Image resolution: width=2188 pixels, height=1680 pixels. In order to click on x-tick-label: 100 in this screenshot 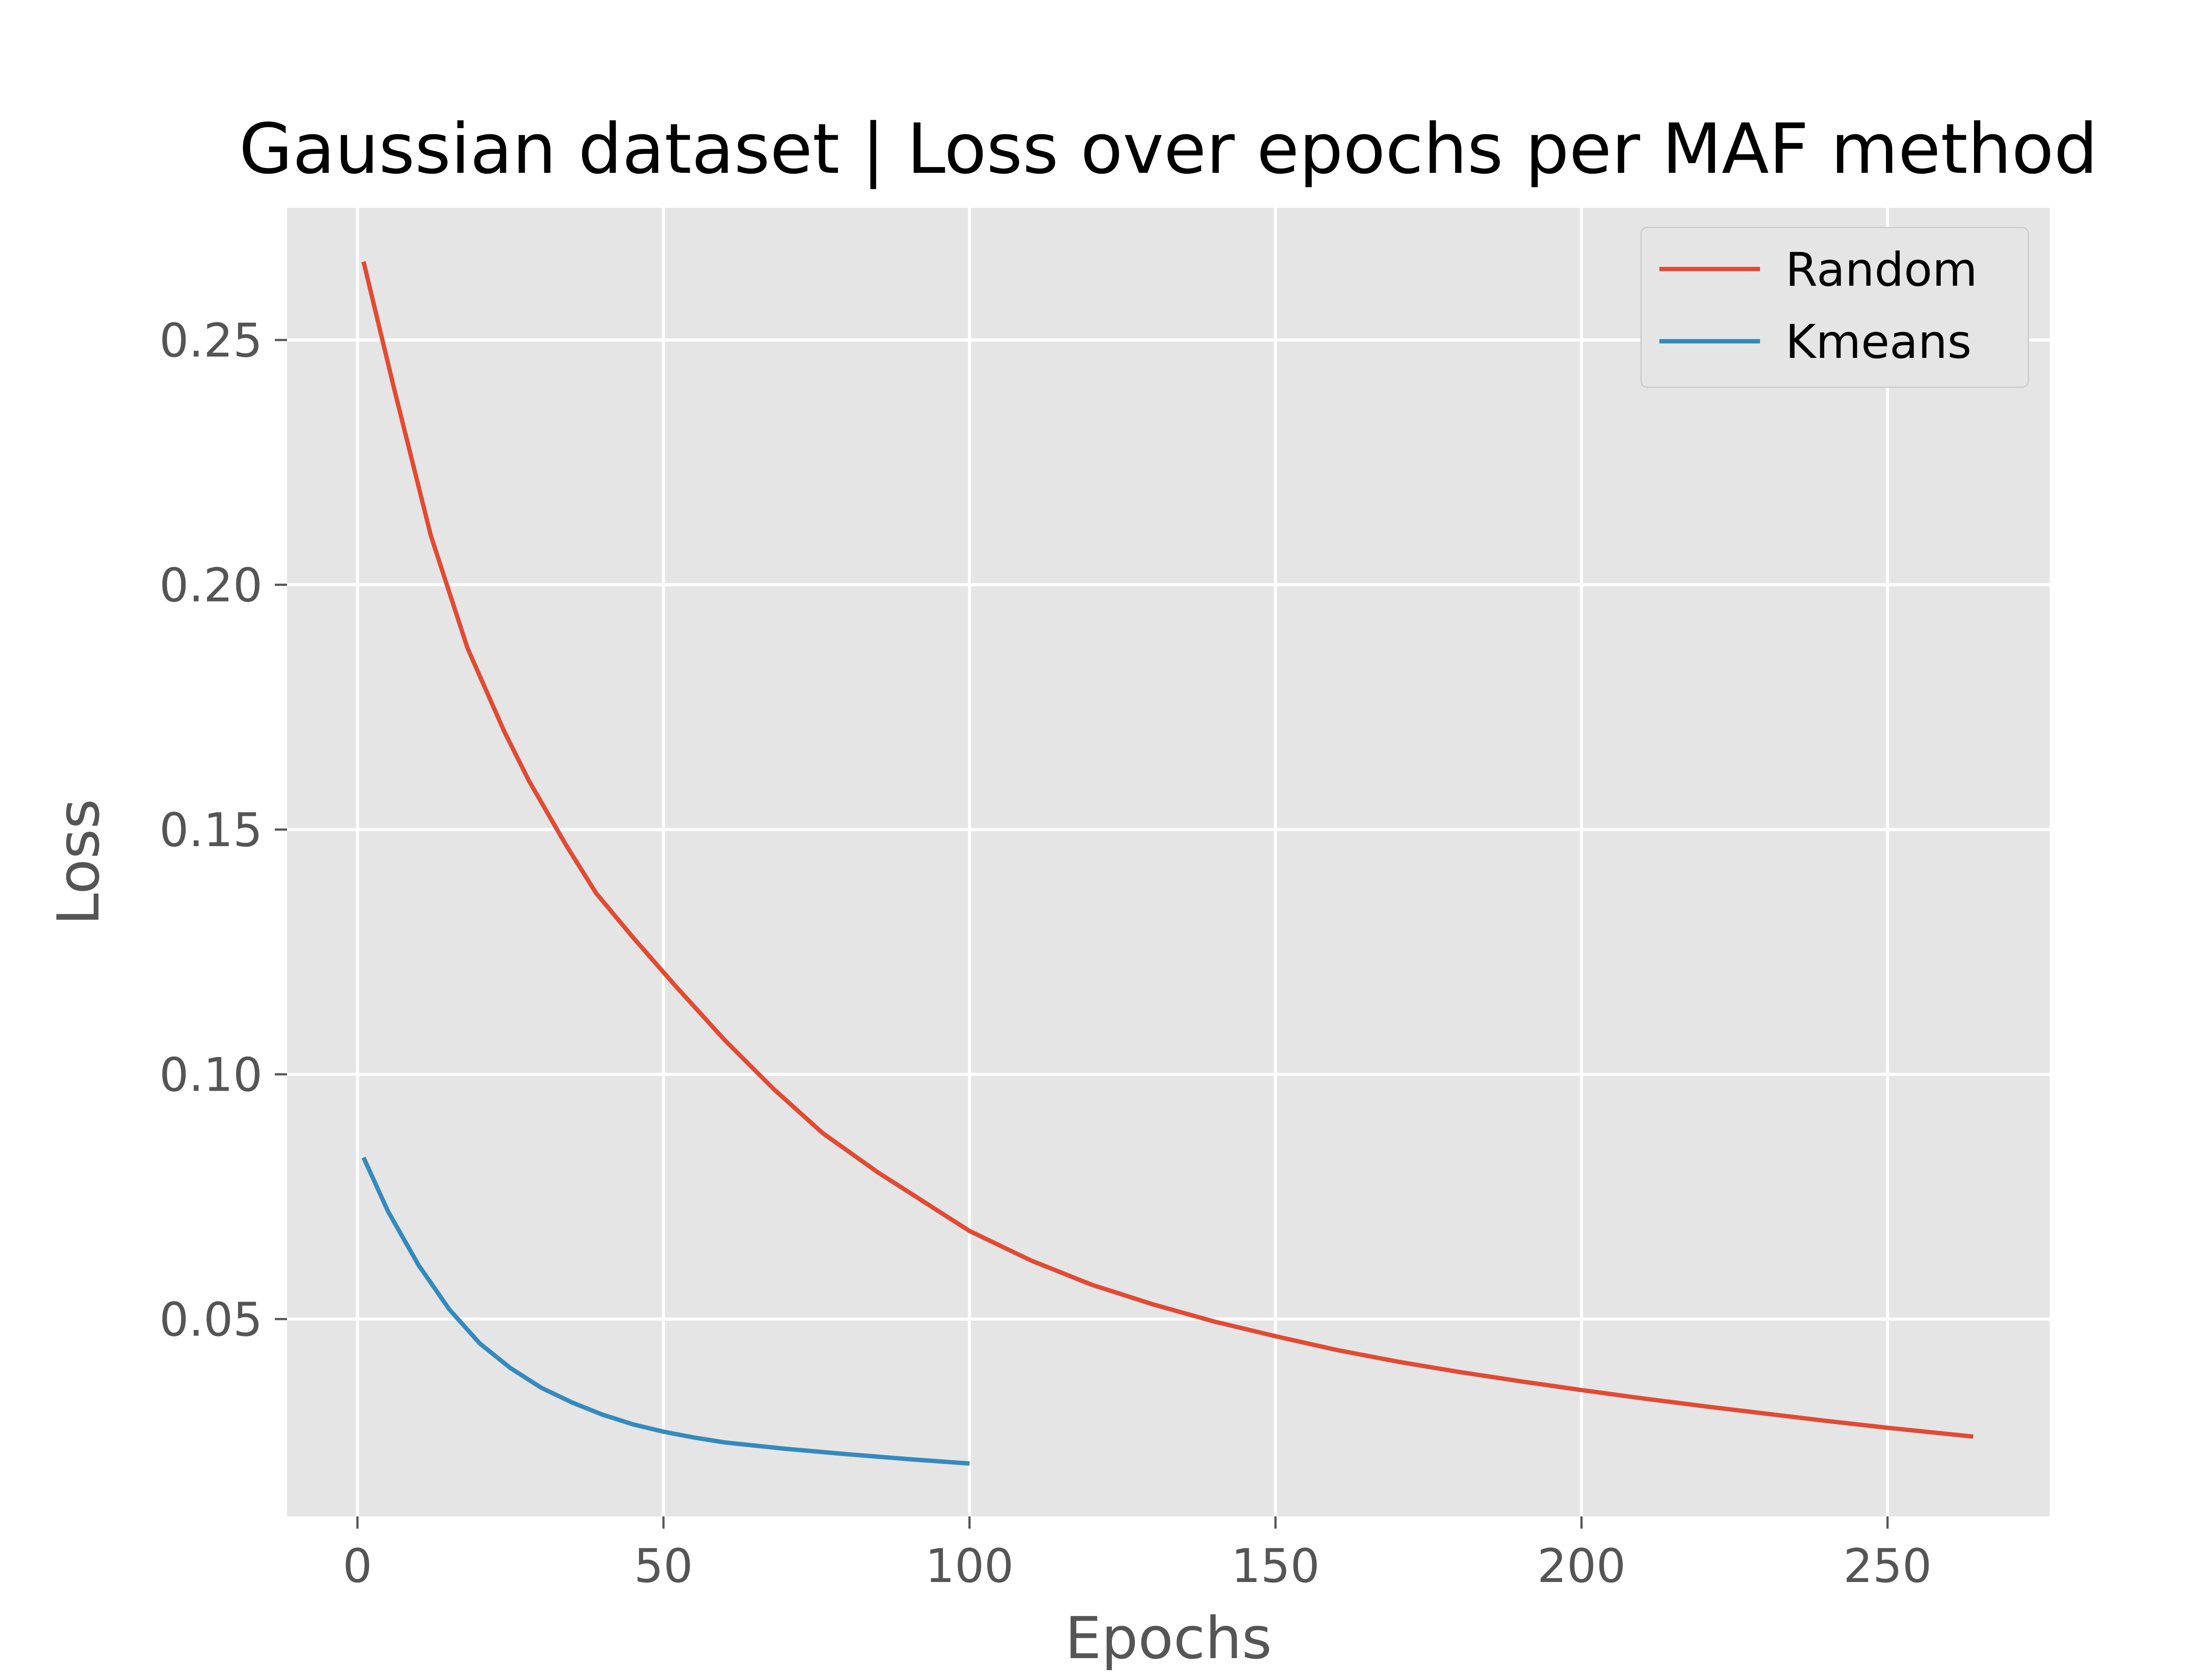, I will do `click(969, 1566)`.